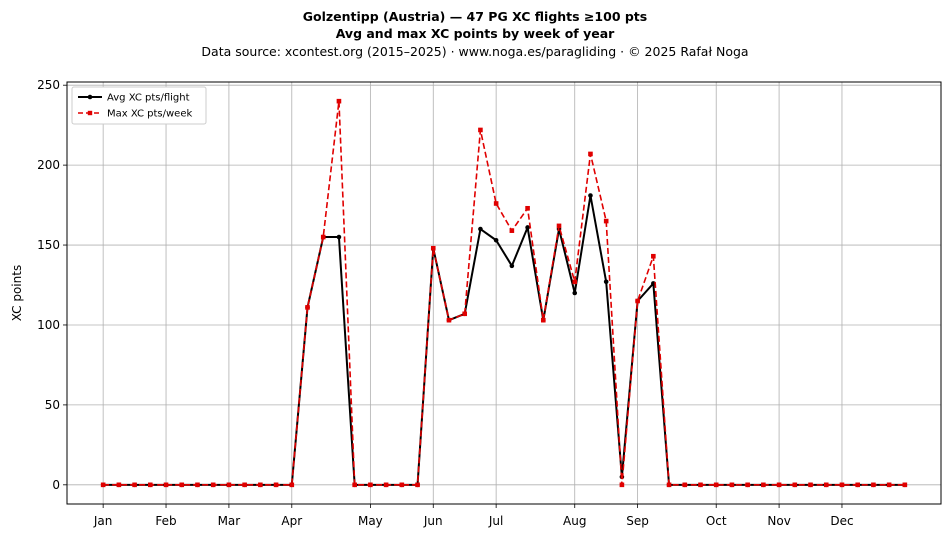 The width and height of the screenshot is (950, 539). Describe the element at coordinates (52, 285) in the screenshot. I see `y-axis: 0 50 100 150 200 250` at that location.